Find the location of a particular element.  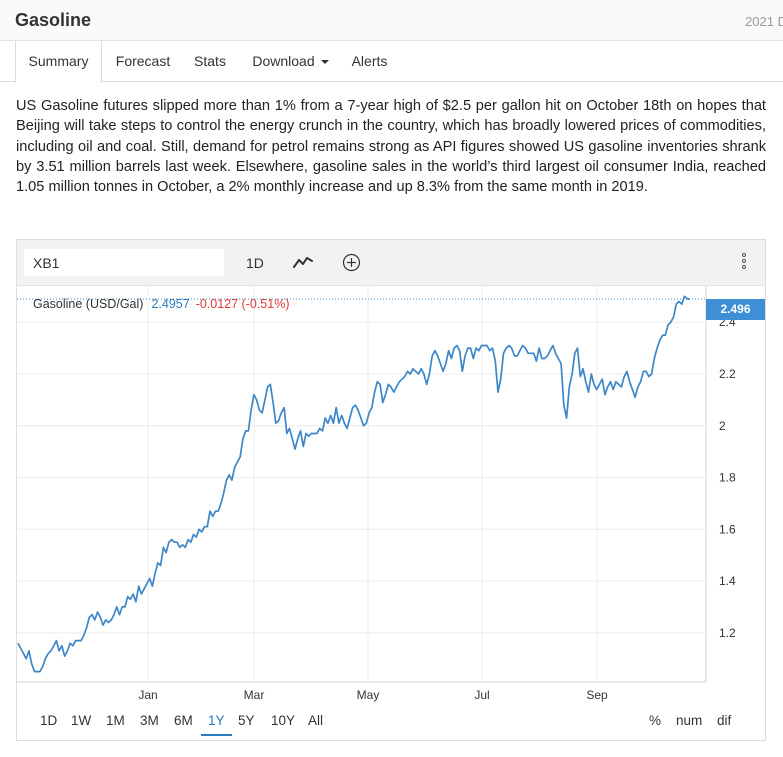

series-price: 2.4957 is located at coordinates (170, 304).